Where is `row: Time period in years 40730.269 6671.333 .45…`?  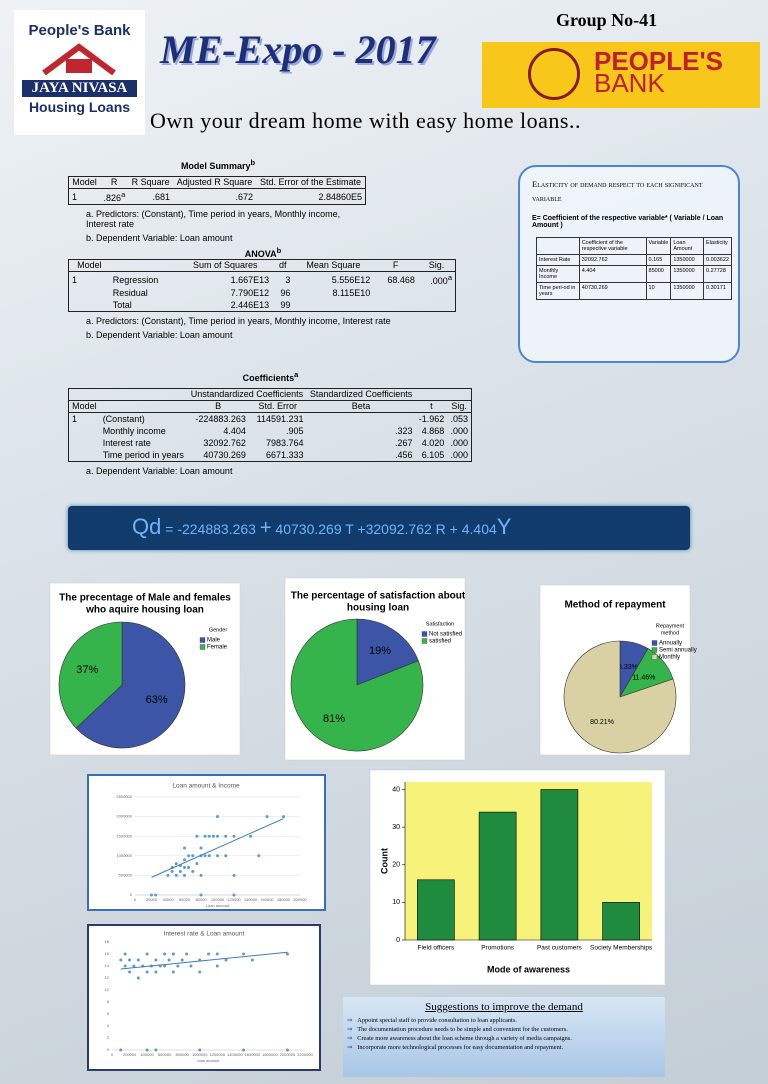
row: Time period in years 40730.269 6671.333 .45… is located at coordinates (270, 455).